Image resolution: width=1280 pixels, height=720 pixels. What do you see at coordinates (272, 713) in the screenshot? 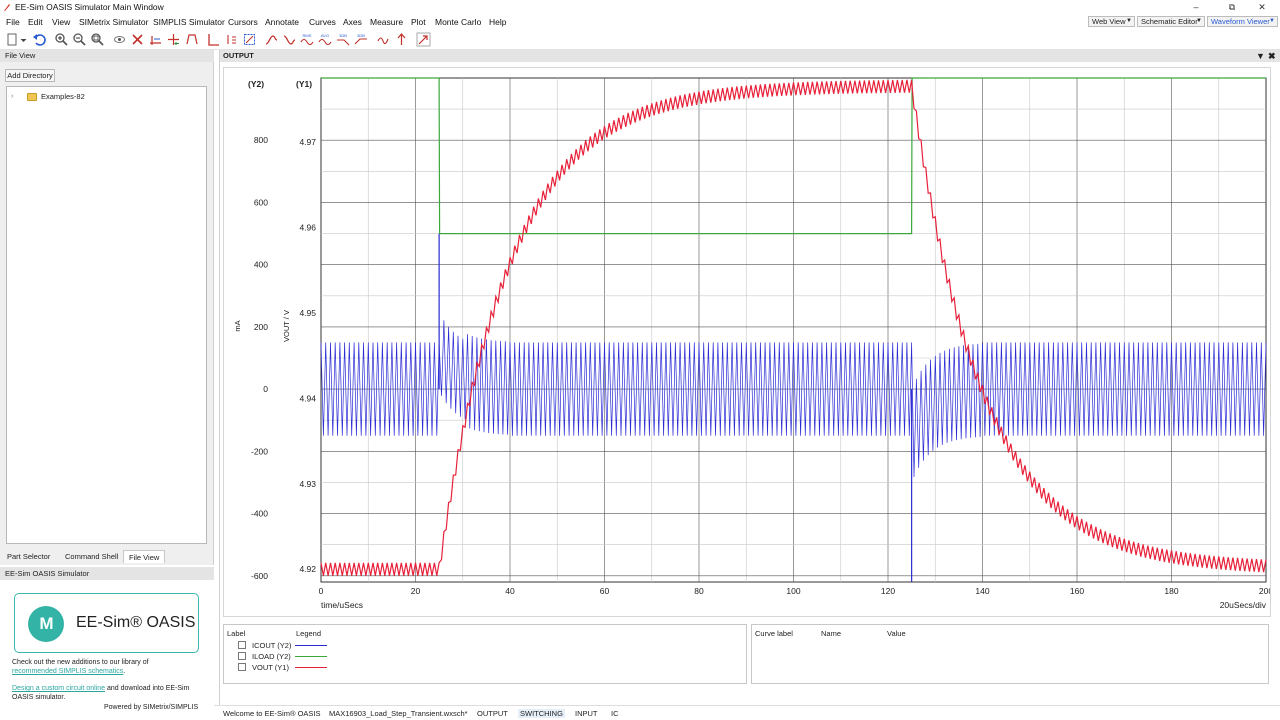
I see `tab-welcome: Welcome to EE-Sim® OASIS` at bounding box center [272, 713].